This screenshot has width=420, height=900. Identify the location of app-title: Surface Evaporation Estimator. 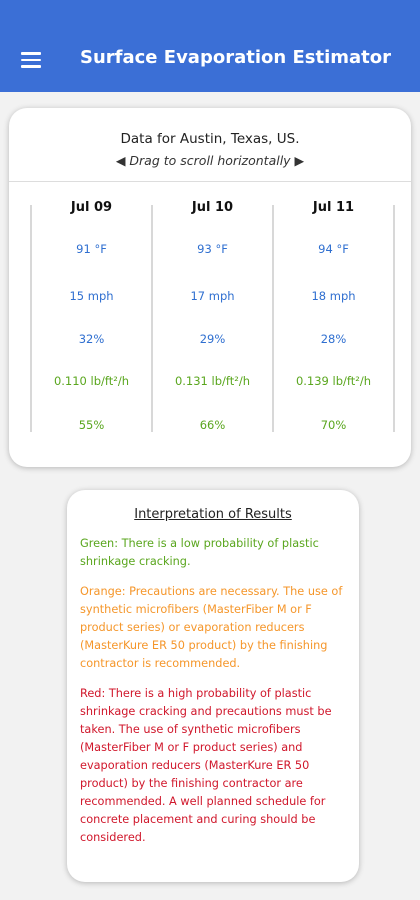
(235, 57).